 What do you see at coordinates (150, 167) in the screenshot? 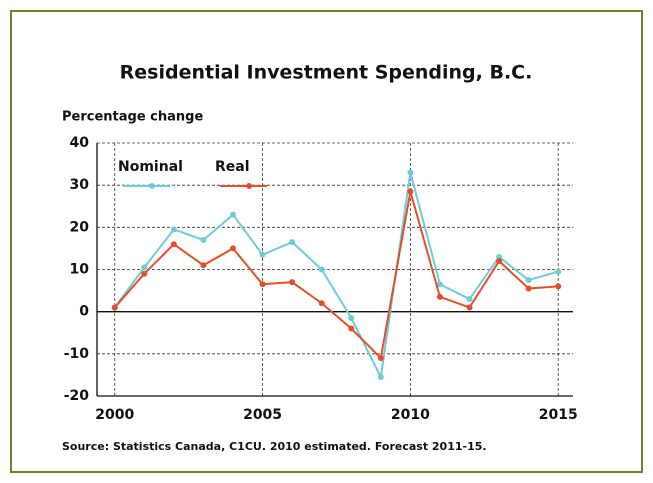
I see `legend-label: Nominal` at bounding box center [150, 167].